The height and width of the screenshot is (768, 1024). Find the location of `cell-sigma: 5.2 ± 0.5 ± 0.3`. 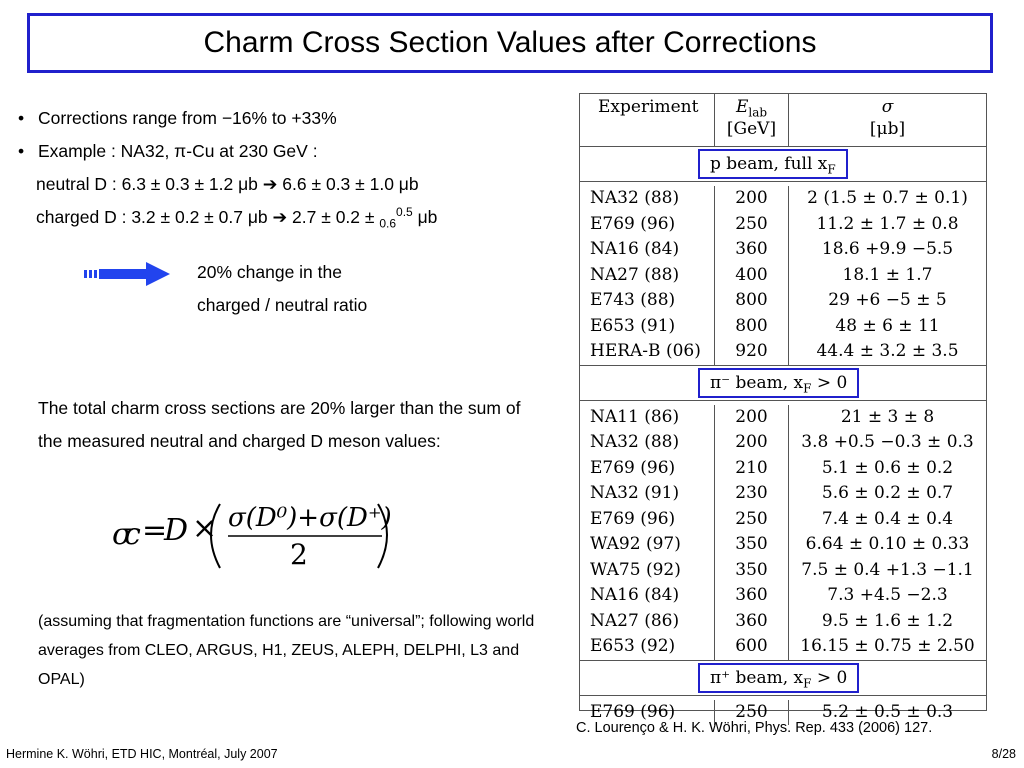

cell-sigma: 5.2 ± 0.5 ± 0.3 is located at coordinates (887, 711).